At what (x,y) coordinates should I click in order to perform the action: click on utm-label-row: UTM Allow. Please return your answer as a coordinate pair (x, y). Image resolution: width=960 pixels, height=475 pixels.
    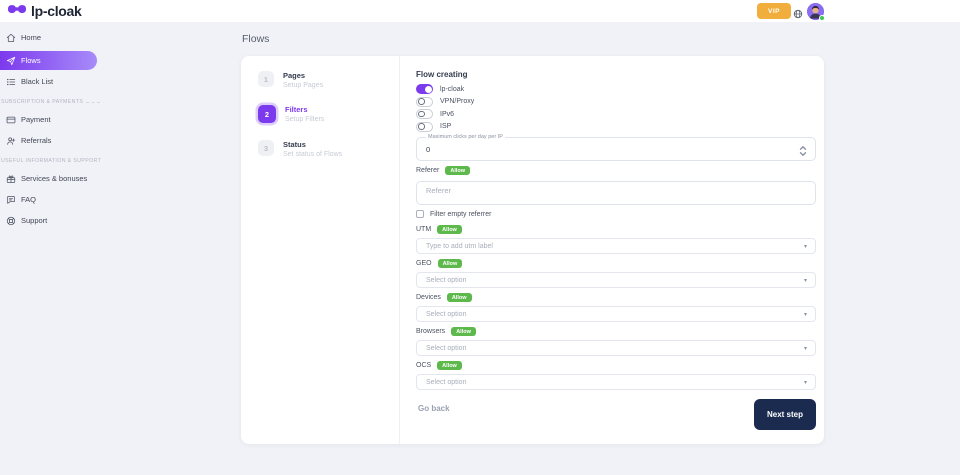
    Looking at the image, I should click on (439, 229).